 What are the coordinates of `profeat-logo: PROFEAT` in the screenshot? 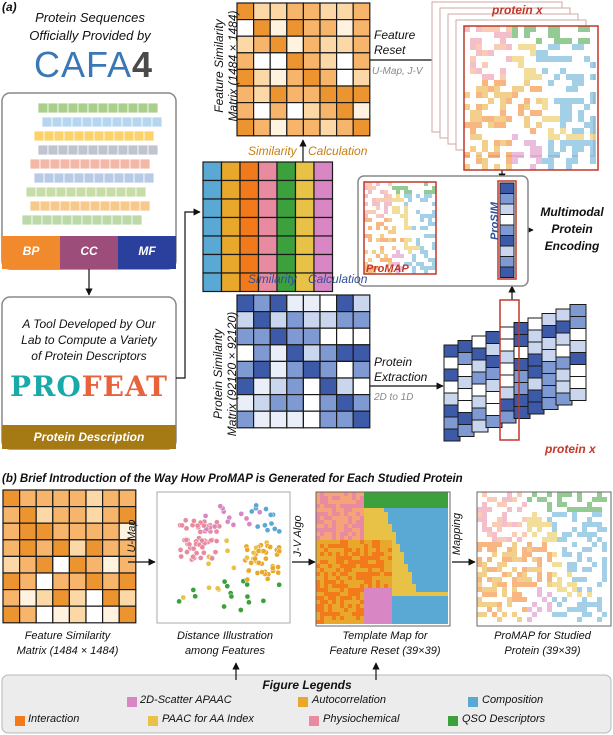 It's located at (89, 386).